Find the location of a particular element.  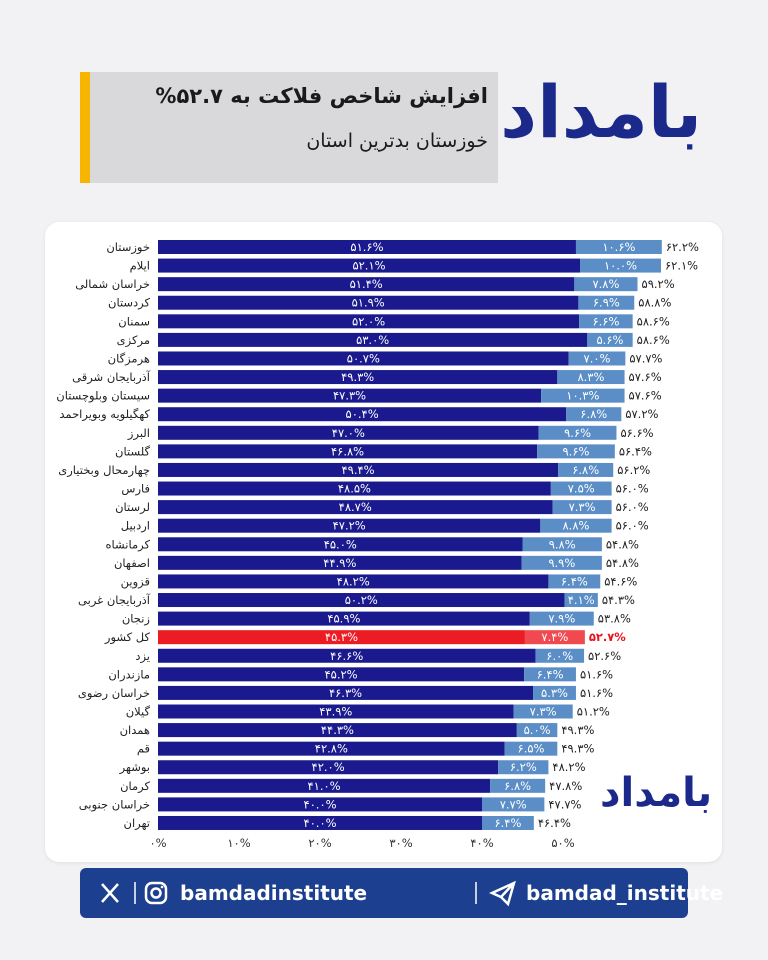

bar-label: ۵۰.۷% is located at coordinates (363, 358).